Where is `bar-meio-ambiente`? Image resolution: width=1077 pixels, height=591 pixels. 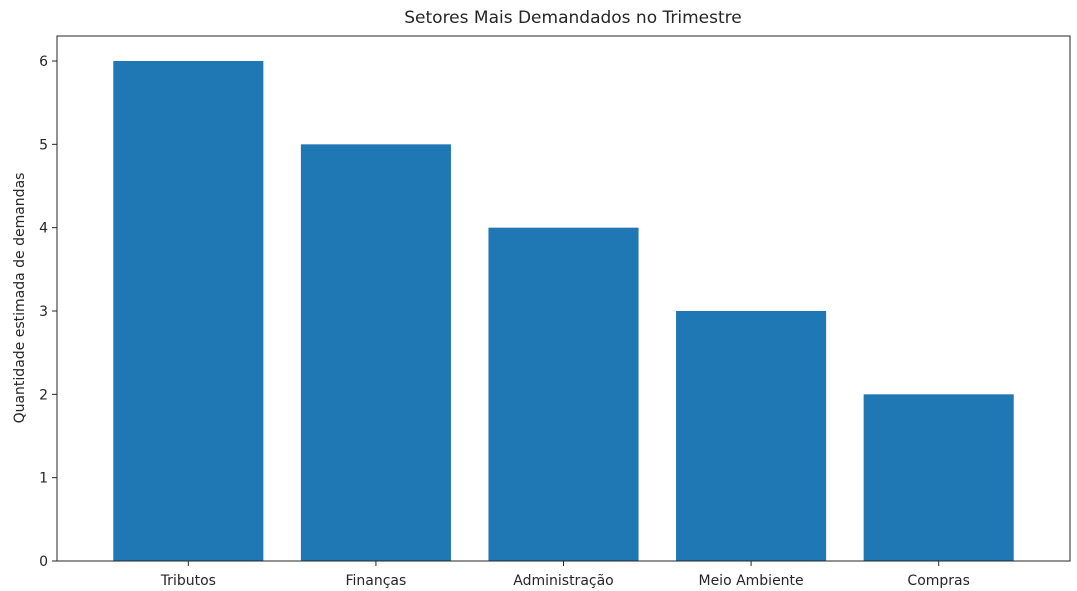 bar-meio-ambiente is located at coordinates (751, 436).